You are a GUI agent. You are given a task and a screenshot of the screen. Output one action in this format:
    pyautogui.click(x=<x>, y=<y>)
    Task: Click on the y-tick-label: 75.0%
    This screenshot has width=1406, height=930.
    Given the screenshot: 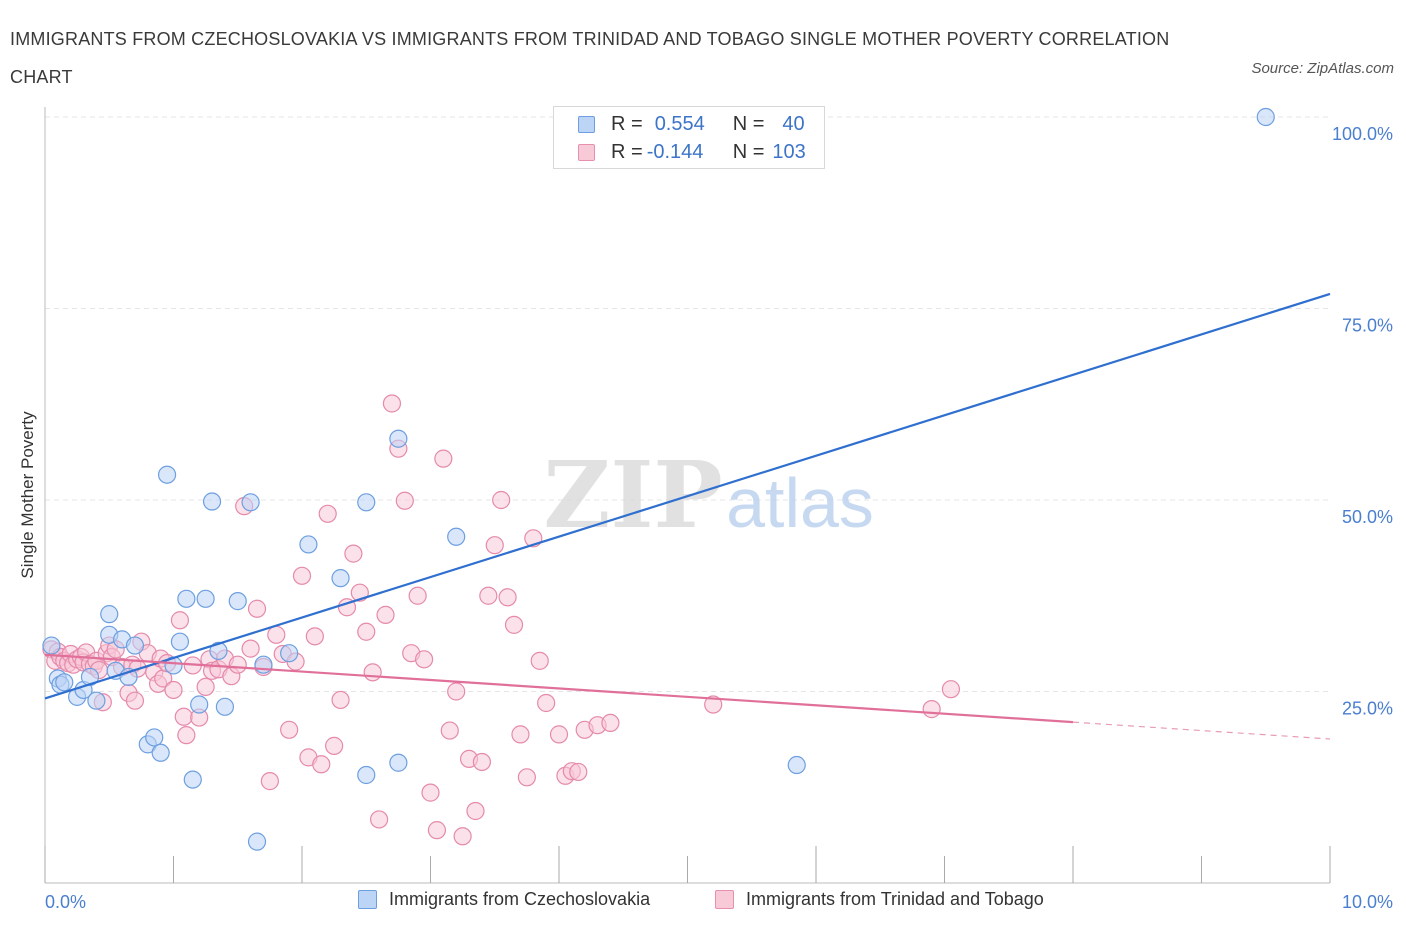 What is the action you would take?
    pyautogui.click(x=1367, y=326)
    